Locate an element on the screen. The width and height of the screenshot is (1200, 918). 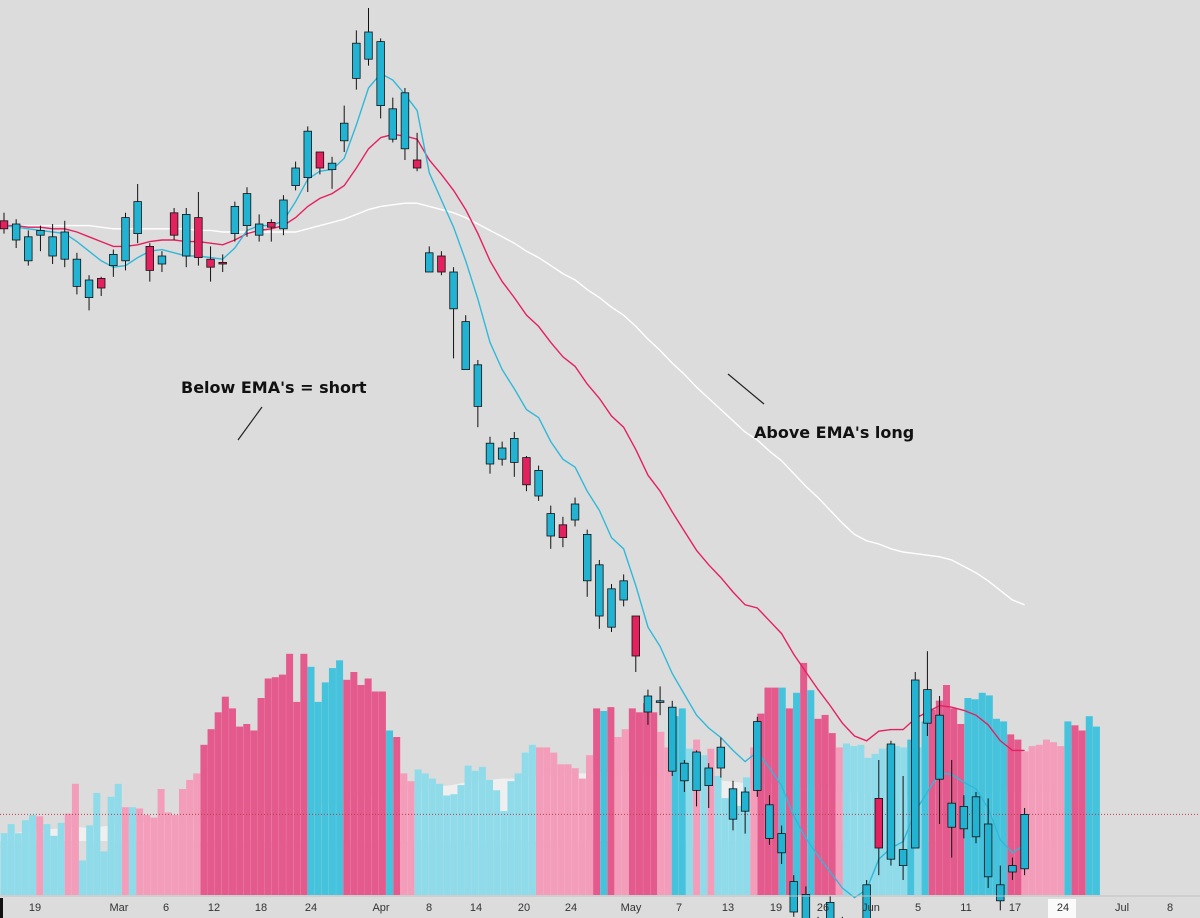
x-tick-label: 17 is located at coordinates (1015, 908).